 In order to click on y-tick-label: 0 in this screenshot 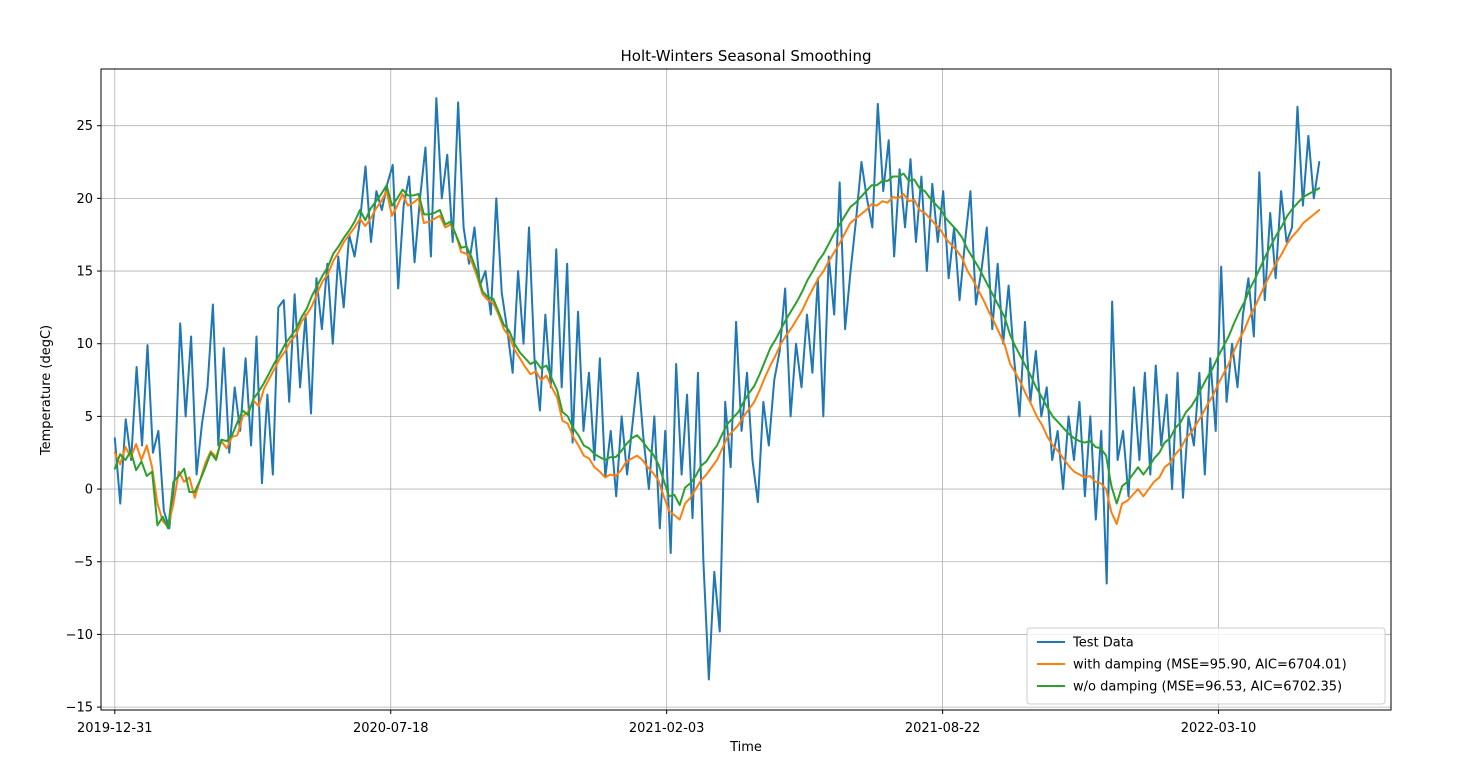, I will do `click(89, 490)`.